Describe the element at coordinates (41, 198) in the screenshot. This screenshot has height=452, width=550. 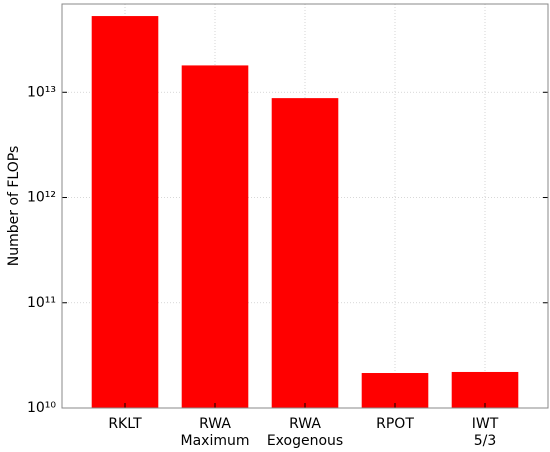
I see `y-tick-label: 10¹²` at that location.